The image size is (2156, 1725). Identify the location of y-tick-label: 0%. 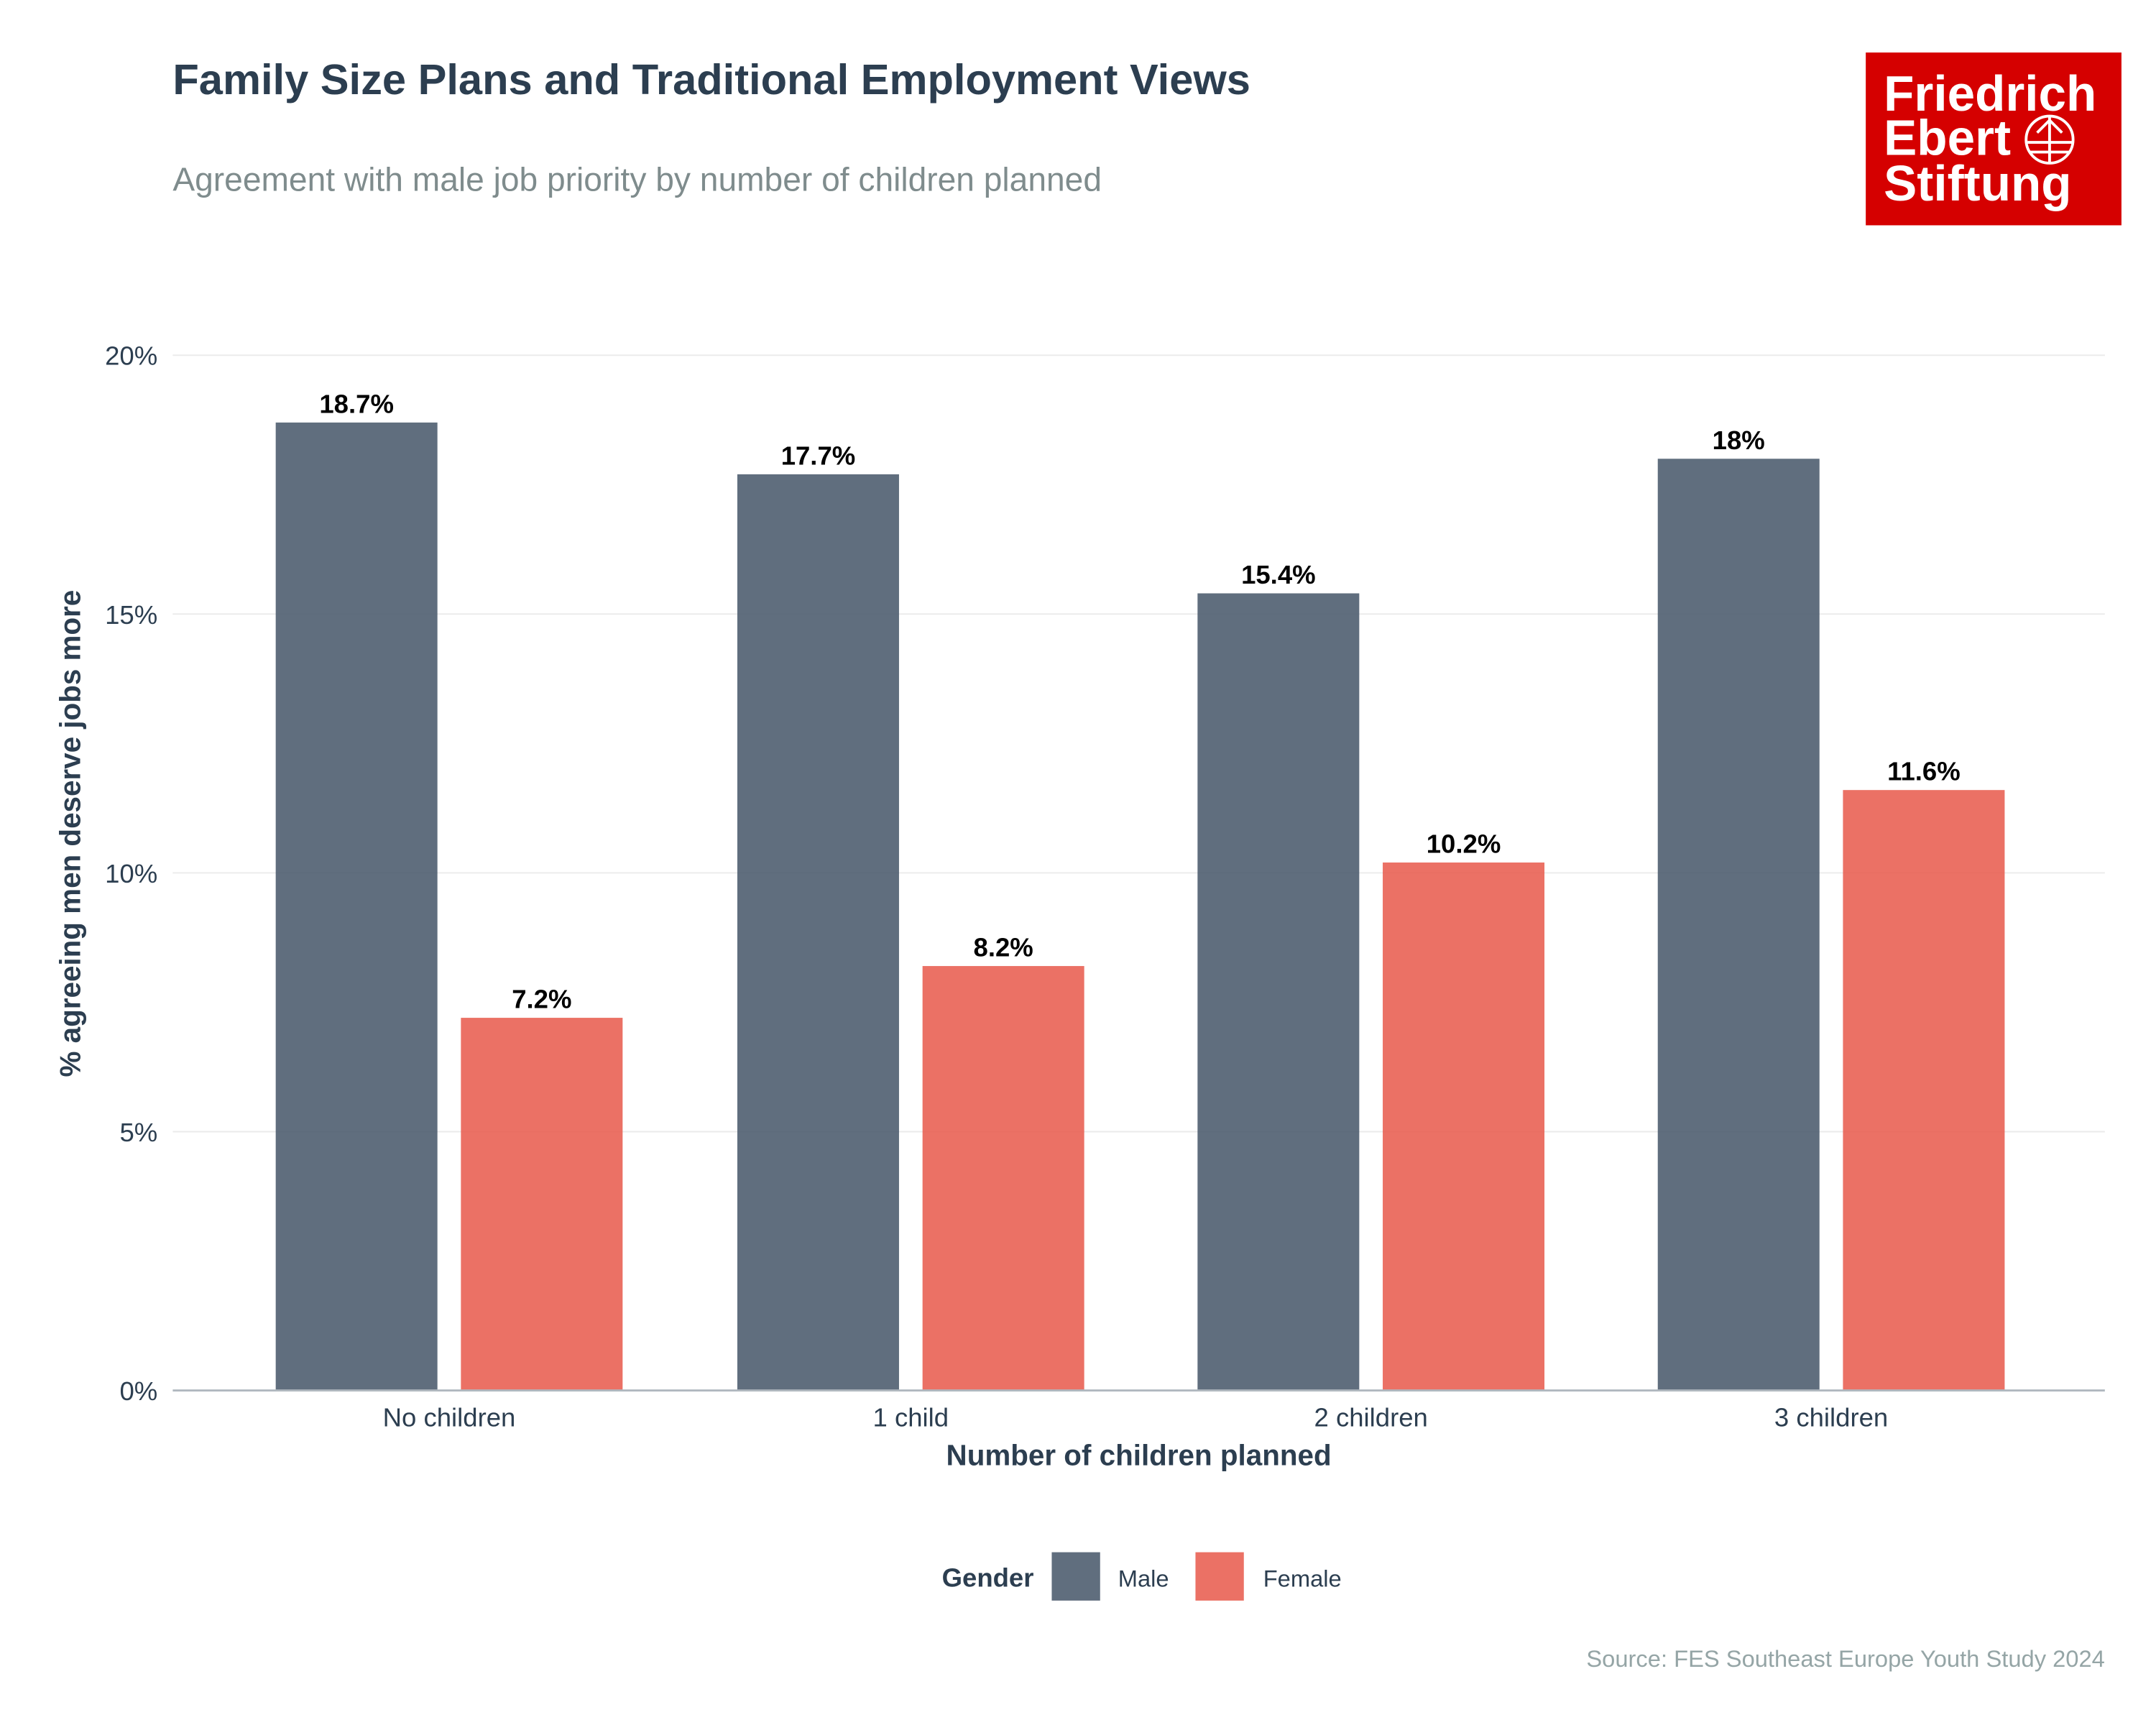
(138, 1391).